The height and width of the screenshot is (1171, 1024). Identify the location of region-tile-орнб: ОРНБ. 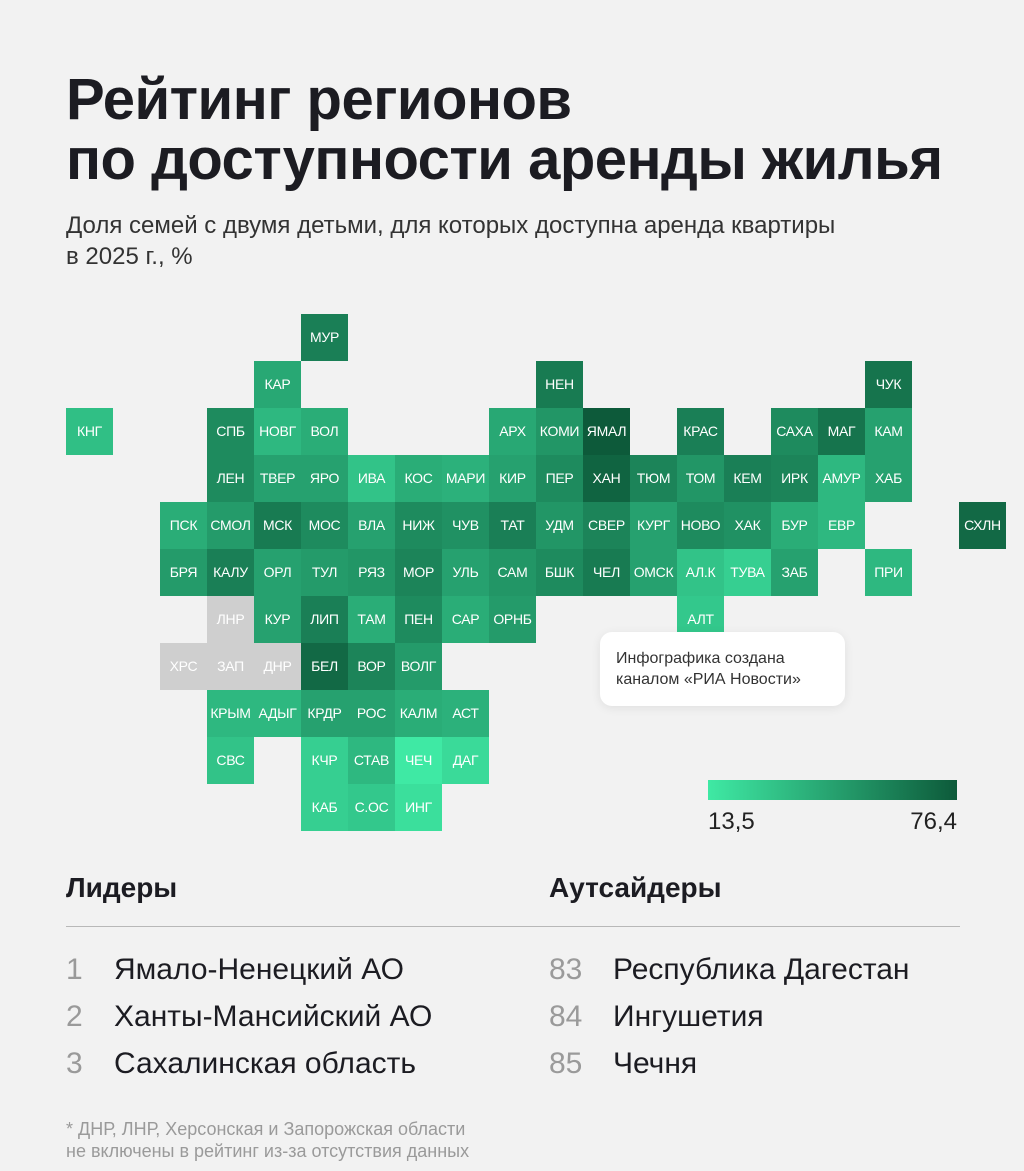
(512, 619).